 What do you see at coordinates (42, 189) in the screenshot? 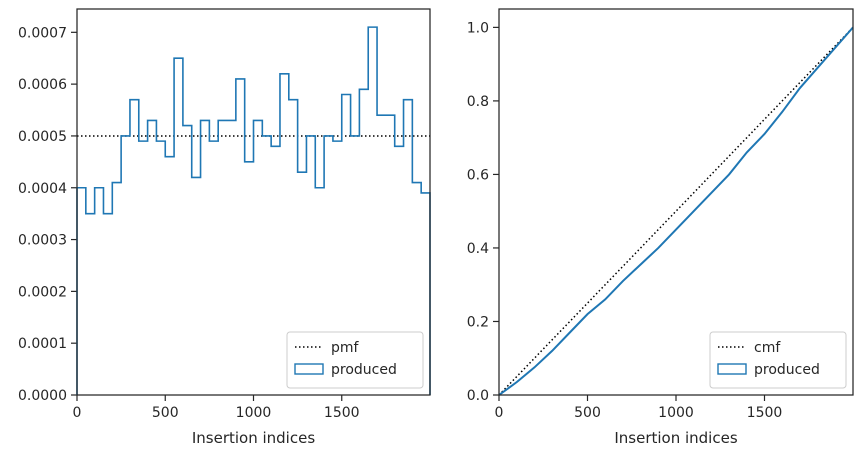
I see `y-tick-label: 0.0004` at bounding box center [42, 189].